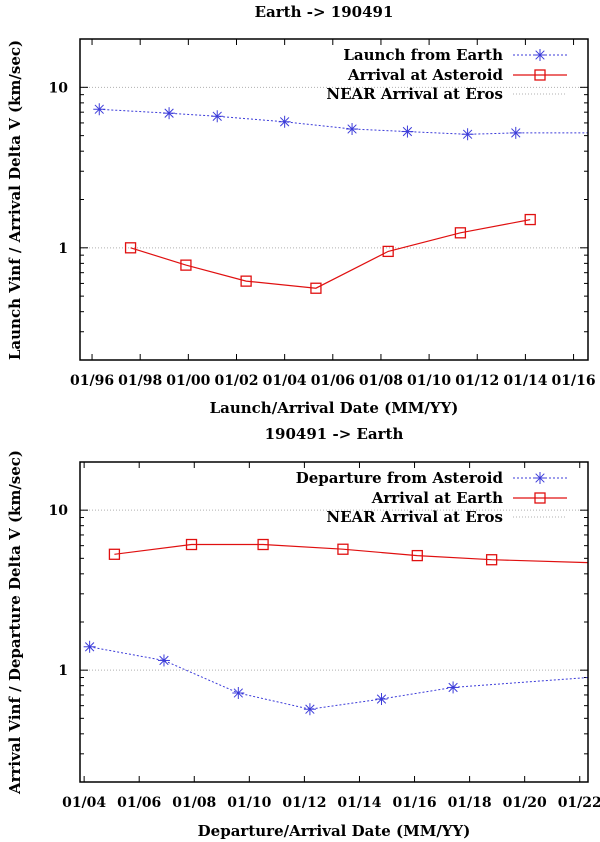 This screenshot has width=600, height=842. Describe the element at coordinates (400, 478) in the screenshot. I see `legend-label-series-1: Departure from Asteroid` at that location.